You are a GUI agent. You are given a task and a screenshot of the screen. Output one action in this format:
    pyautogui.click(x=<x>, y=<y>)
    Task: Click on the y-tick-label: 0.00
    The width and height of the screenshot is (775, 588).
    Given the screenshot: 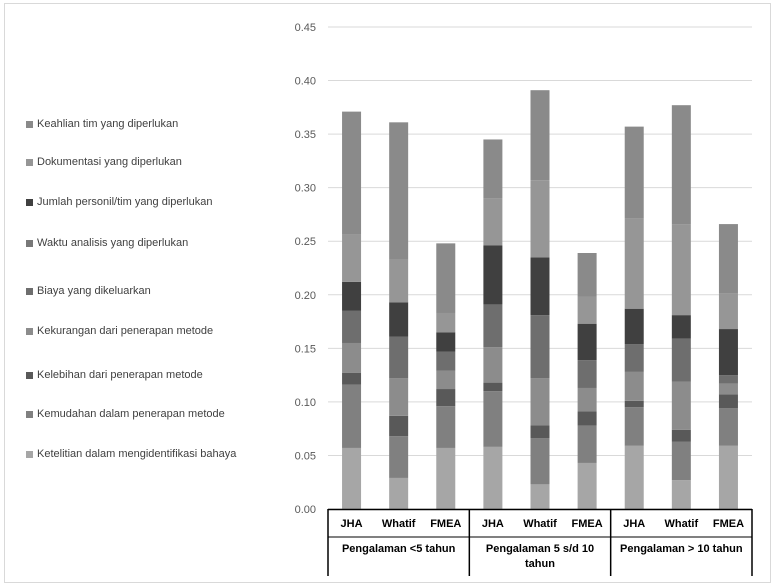 What is the action you would take?
    pyautogui.click(x=305, y=510)
    